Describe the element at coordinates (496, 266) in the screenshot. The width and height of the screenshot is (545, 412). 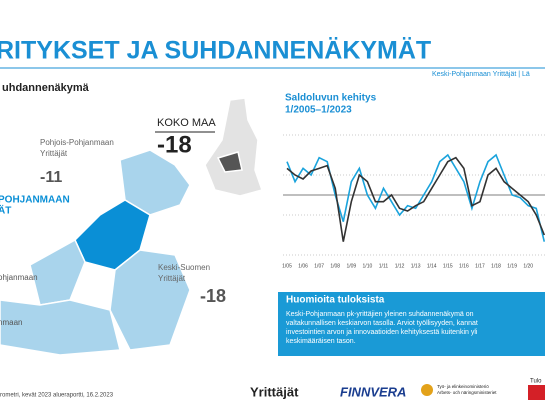
I see `x-tick-label: 1/18` at that location.